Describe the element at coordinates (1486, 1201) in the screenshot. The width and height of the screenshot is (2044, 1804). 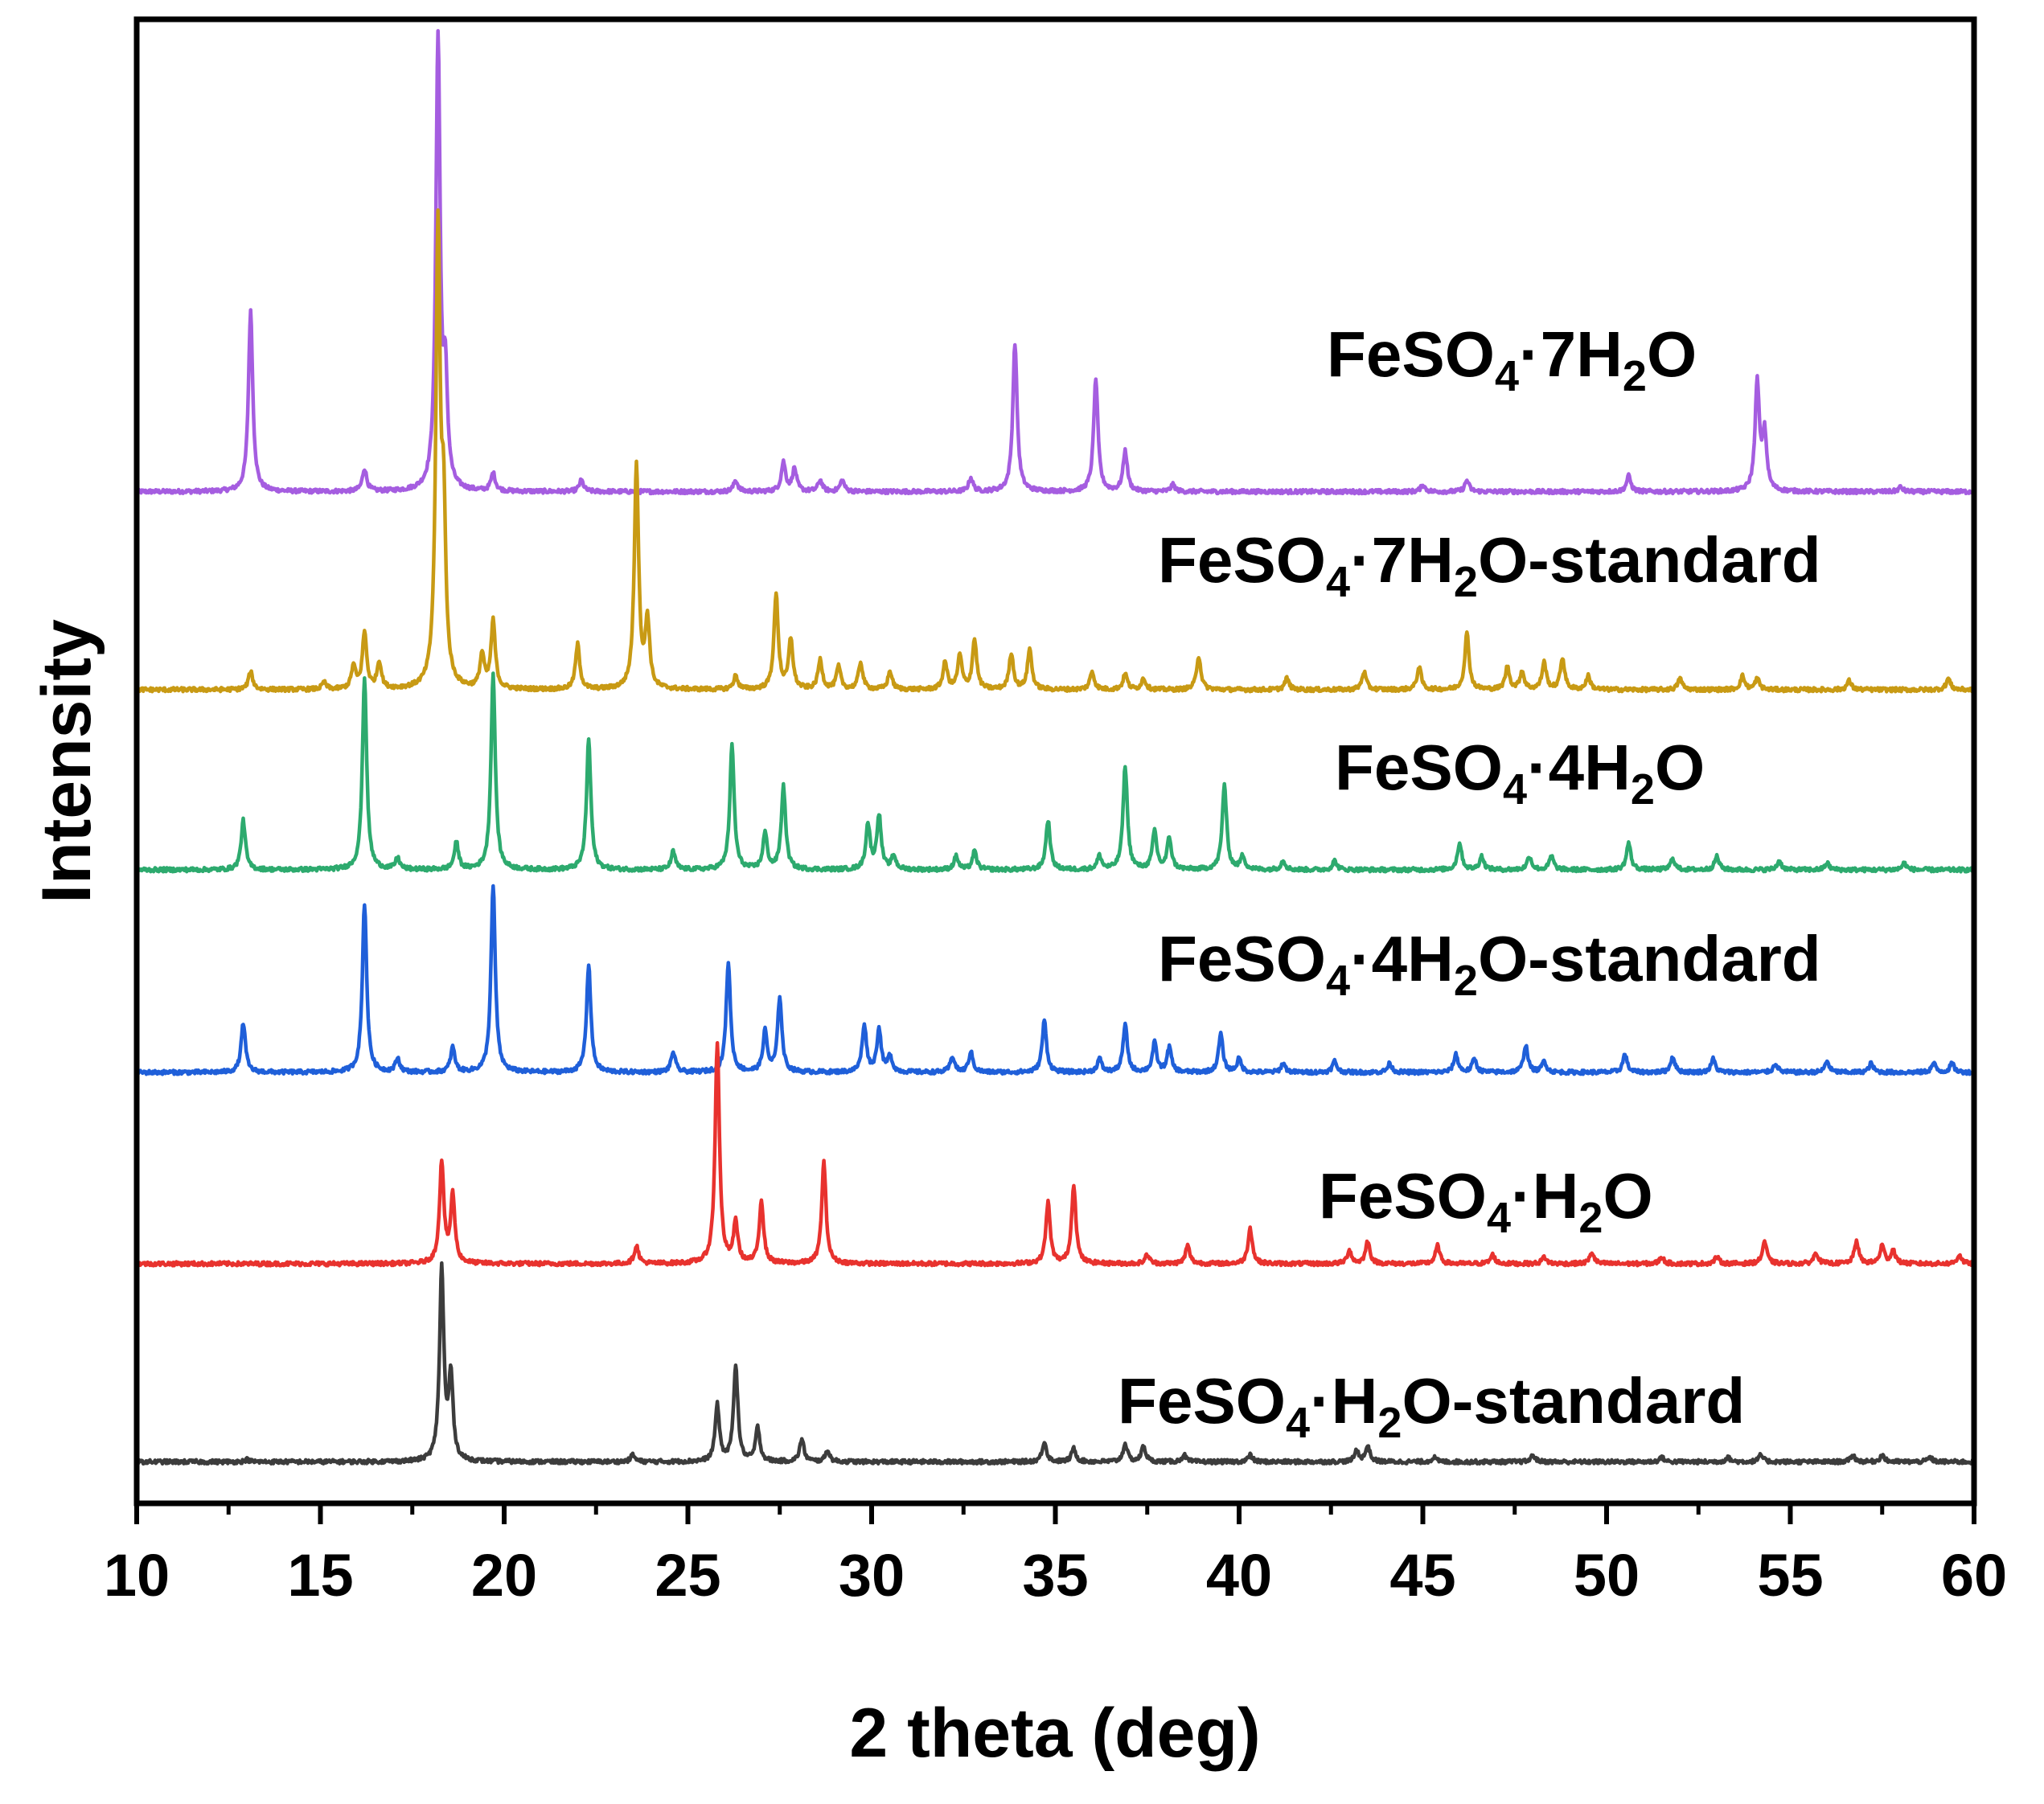
I see `series-label-5: FeSO4·H2O` at that location.